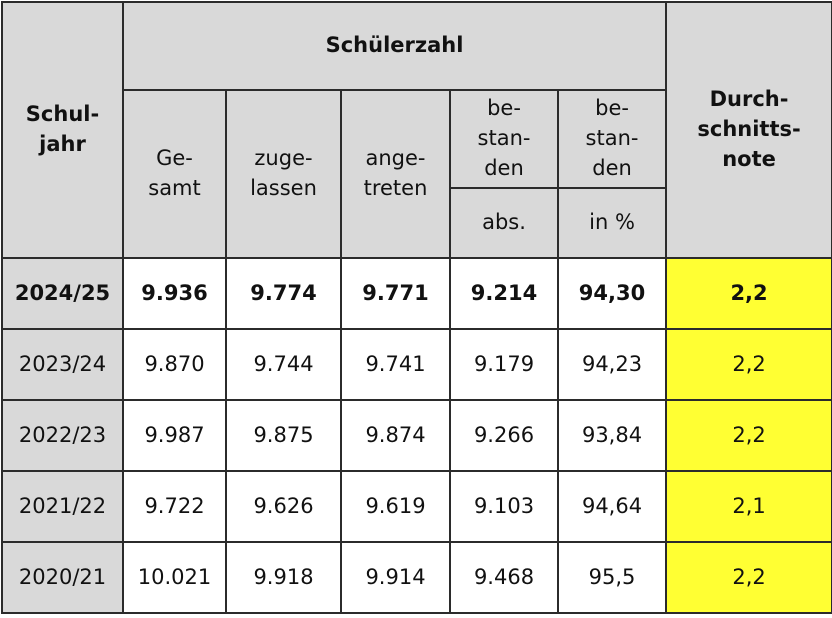 Image resolution: width=832 pixels, height=618 pixels. Describe the element at coordinates (174, 293) in the screenshot. I see `gesamt-cell: 9.936` at that location.